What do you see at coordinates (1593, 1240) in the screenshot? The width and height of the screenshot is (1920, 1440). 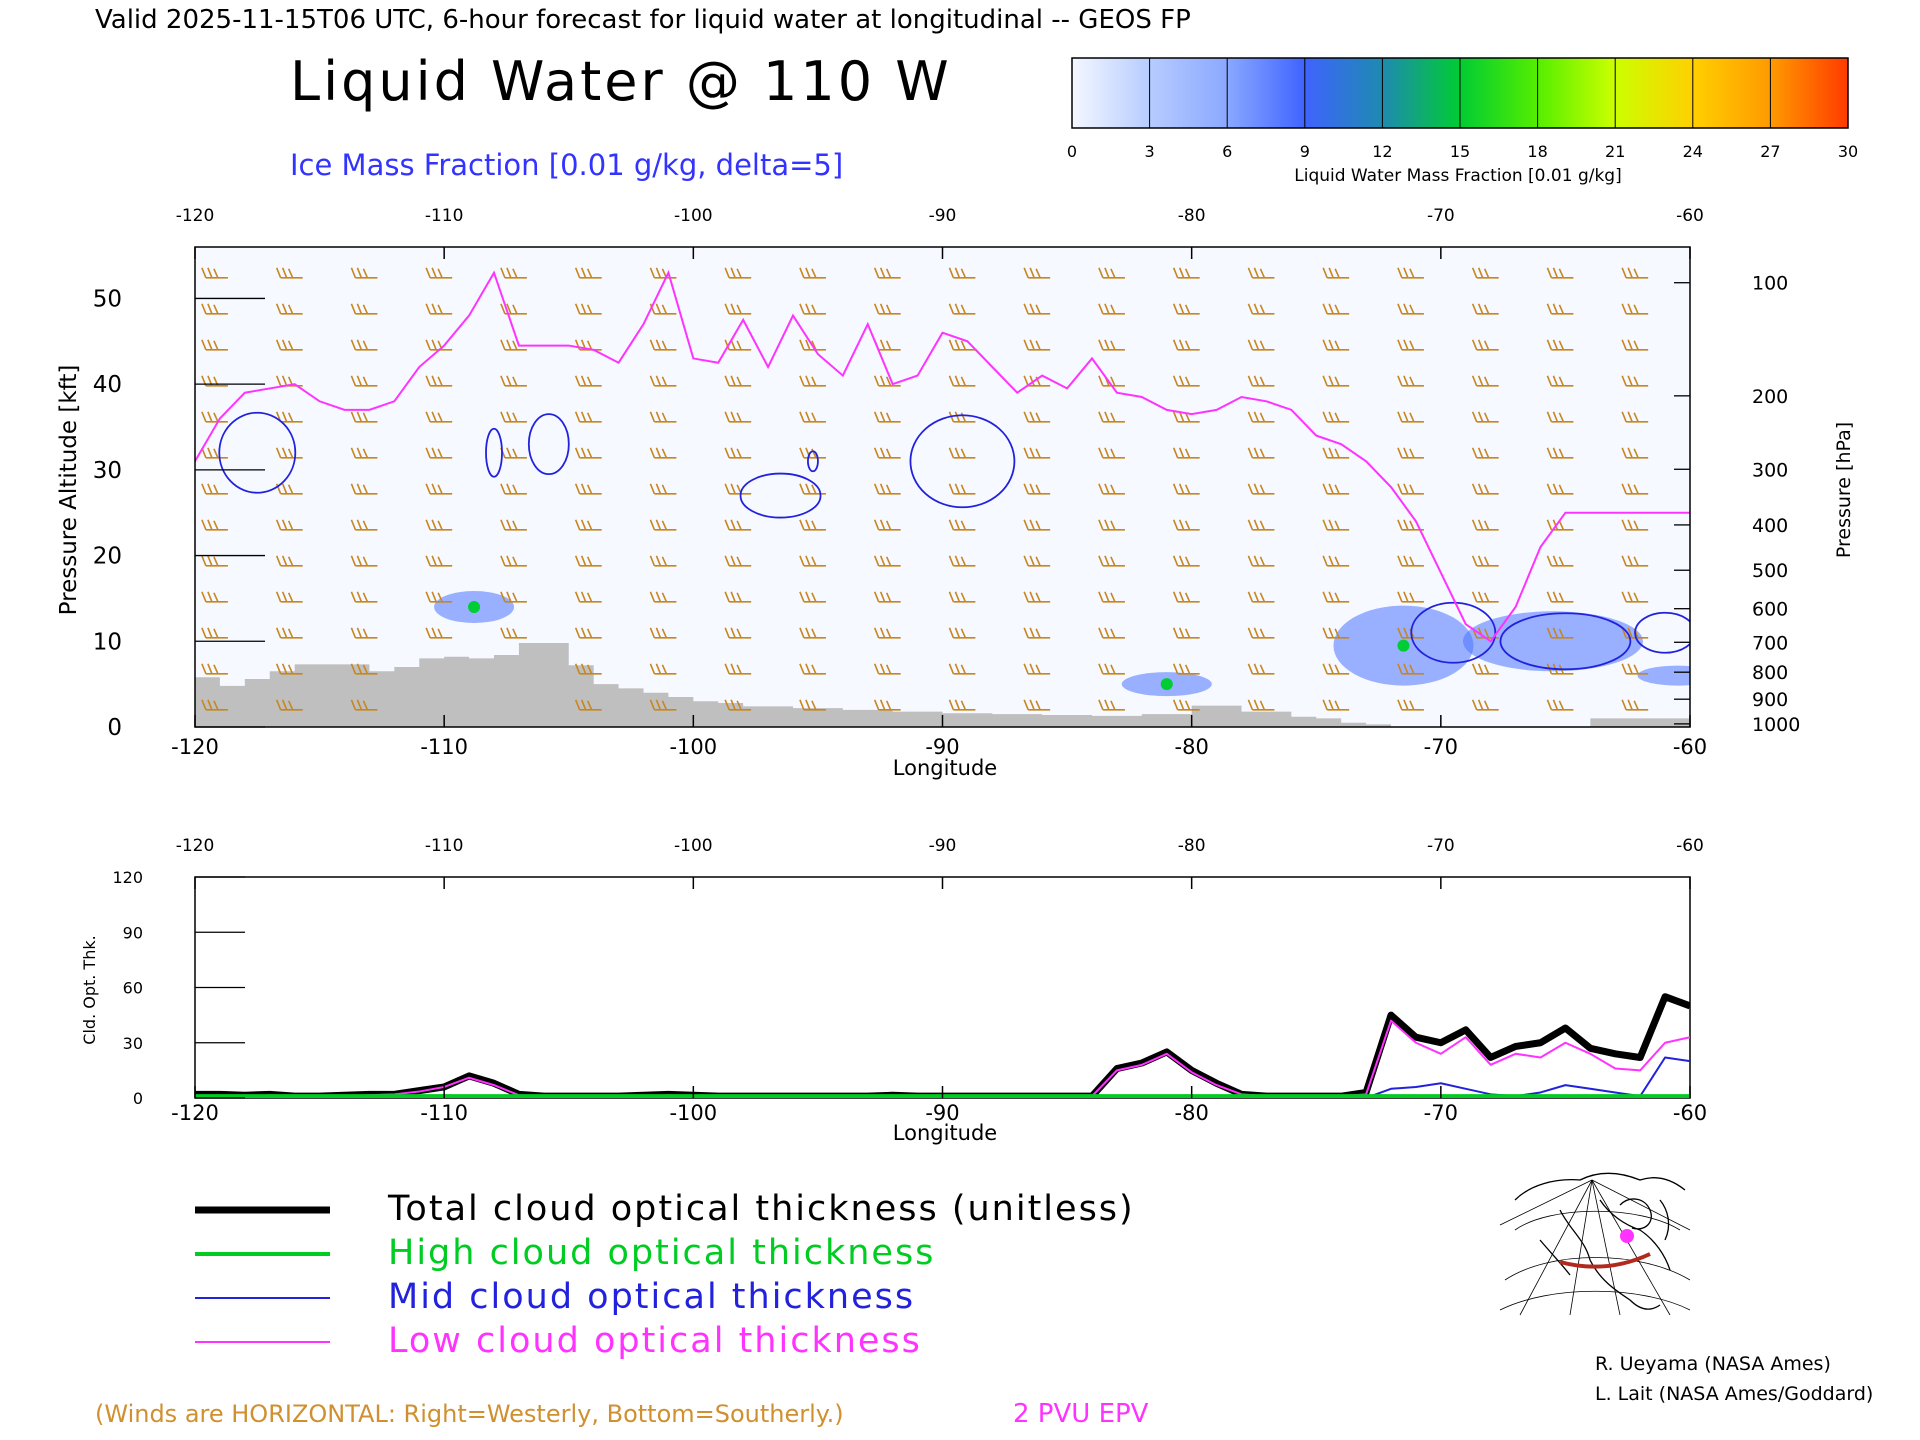 I see `map-inset` at bounding box center [1593, 1240].